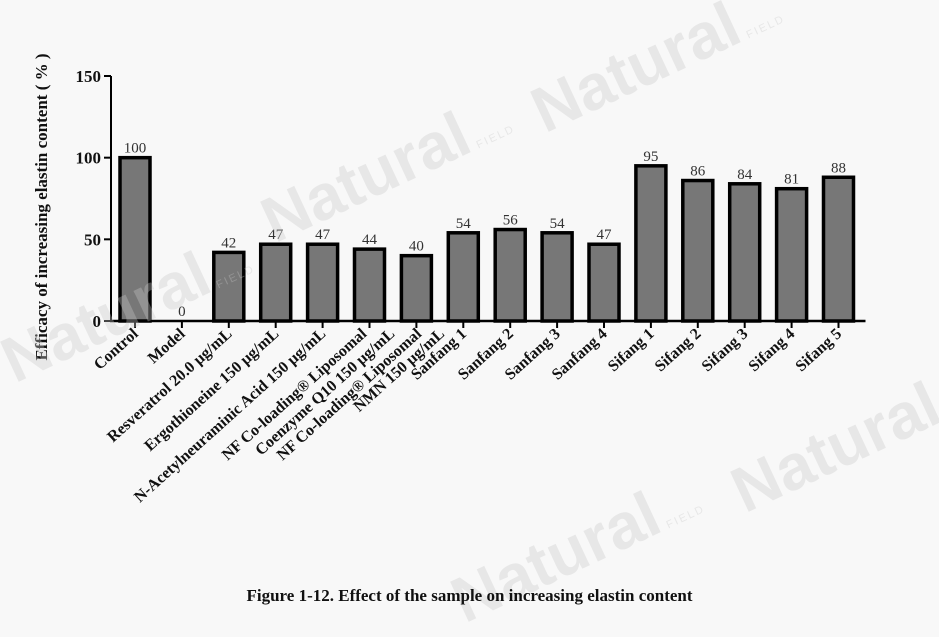  I want to click on x-tick-label: Sifang 4, so click(772, 350).